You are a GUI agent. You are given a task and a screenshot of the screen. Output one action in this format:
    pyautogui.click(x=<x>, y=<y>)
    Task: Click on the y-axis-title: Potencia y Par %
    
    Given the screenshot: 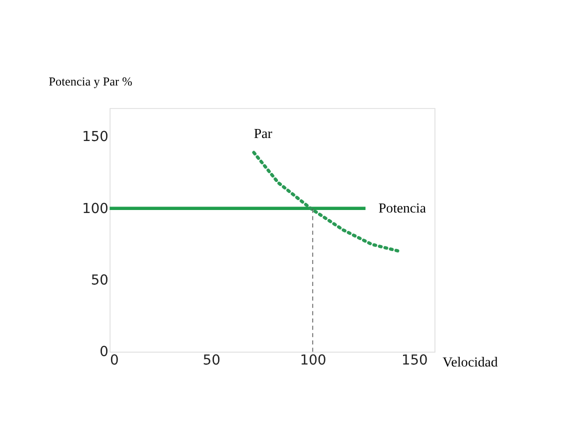 What is the action you would take?
    pyautogui.click(x=90, y=81)
    